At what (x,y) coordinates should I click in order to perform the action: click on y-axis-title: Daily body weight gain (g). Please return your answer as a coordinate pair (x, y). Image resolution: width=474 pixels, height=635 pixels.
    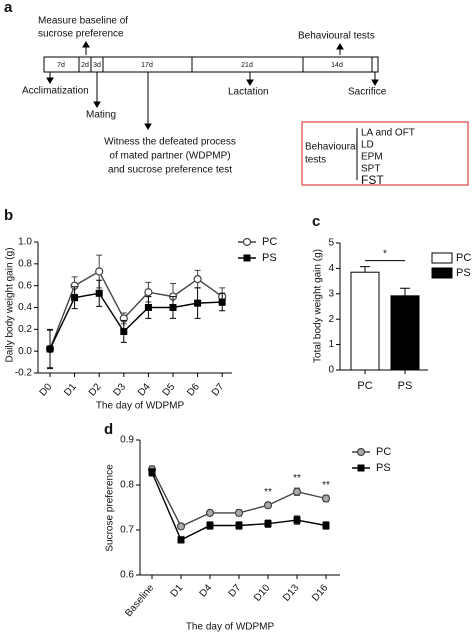
    Looking at the image, I should click on (10, 304).